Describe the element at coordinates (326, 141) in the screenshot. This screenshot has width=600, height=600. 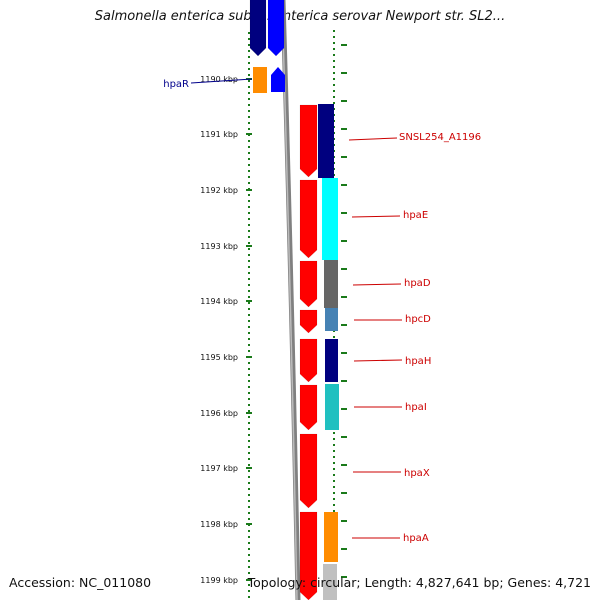
I see `SNSL254_A1196-feature` at that location.